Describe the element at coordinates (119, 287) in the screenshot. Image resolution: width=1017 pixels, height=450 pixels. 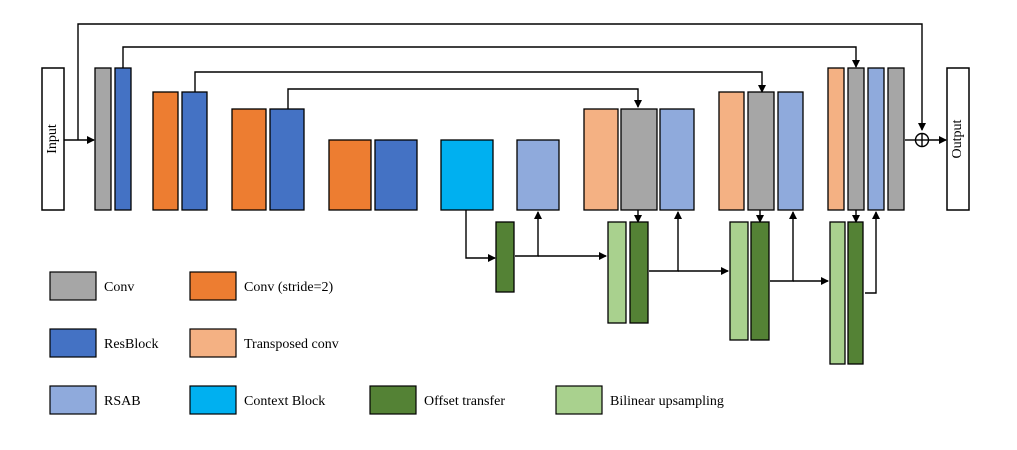
I see `legend-label-conv: Conv` at that location.